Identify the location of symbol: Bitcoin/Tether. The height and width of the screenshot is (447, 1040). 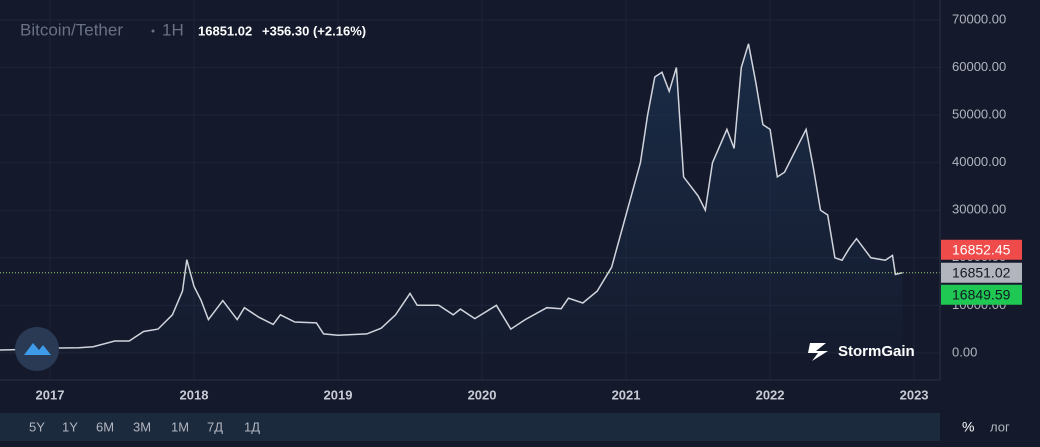
(71, 29).